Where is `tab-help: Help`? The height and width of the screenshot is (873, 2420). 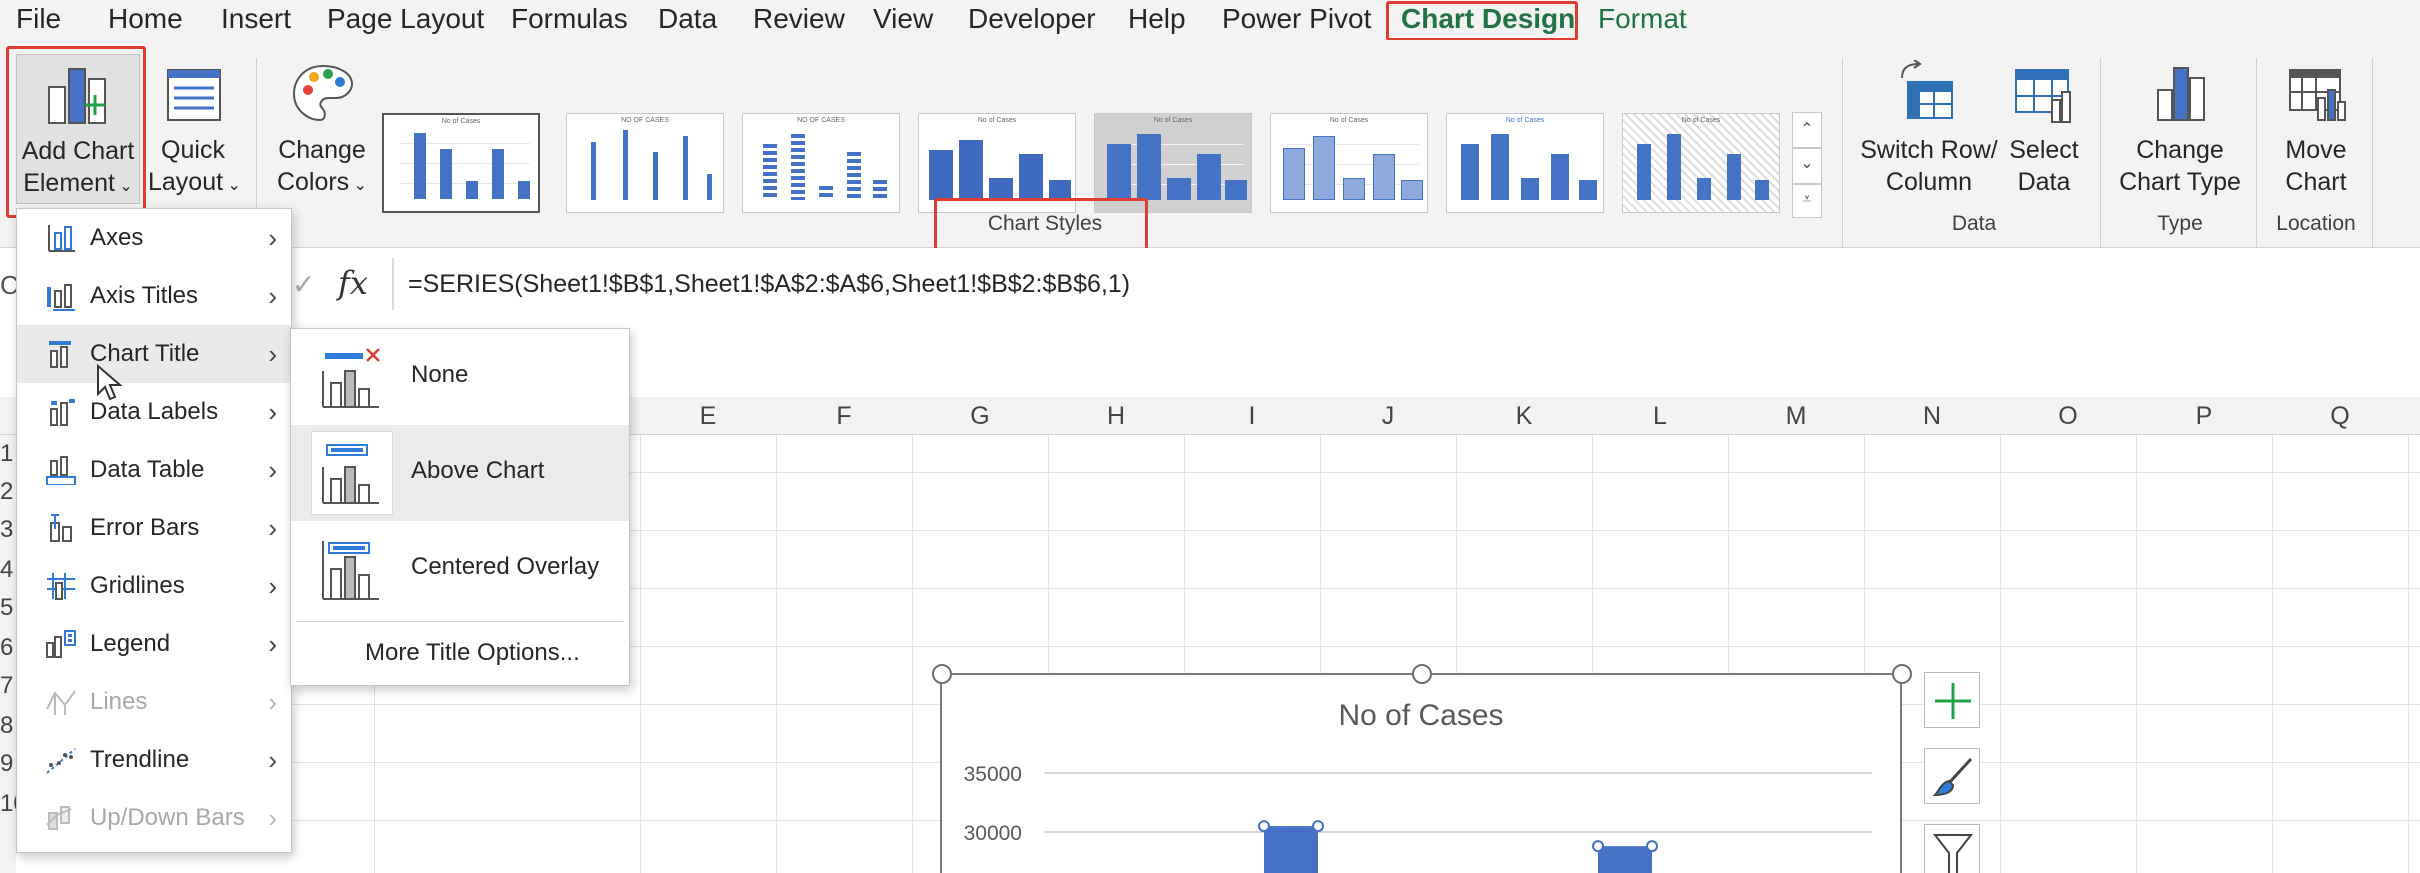
tab-help: Help is located at coordinates (1157, 18).